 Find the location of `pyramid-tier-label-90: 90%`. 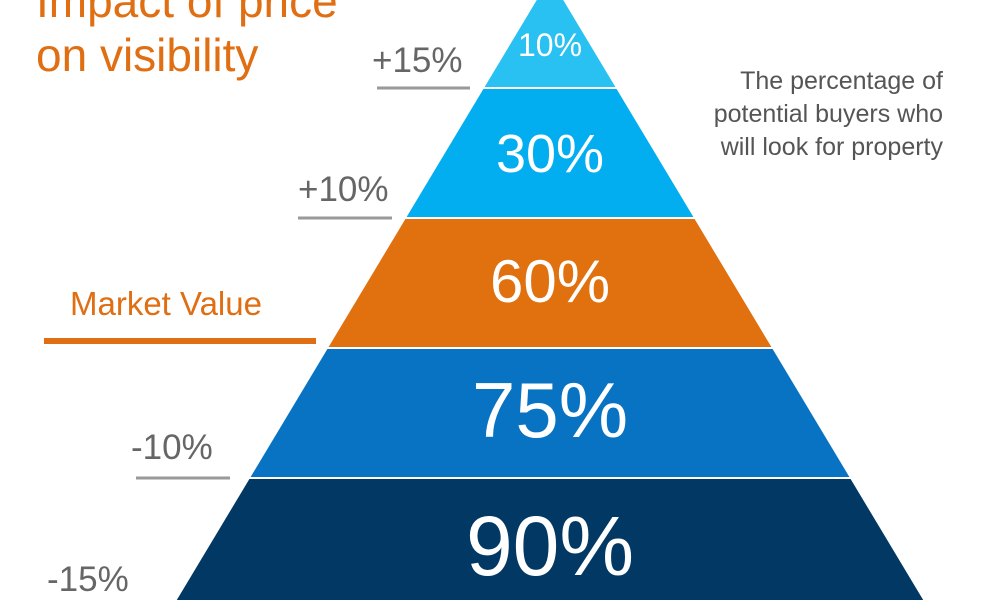

pyramid-tier-label-90: 90% is located at coordinates (550, 546).